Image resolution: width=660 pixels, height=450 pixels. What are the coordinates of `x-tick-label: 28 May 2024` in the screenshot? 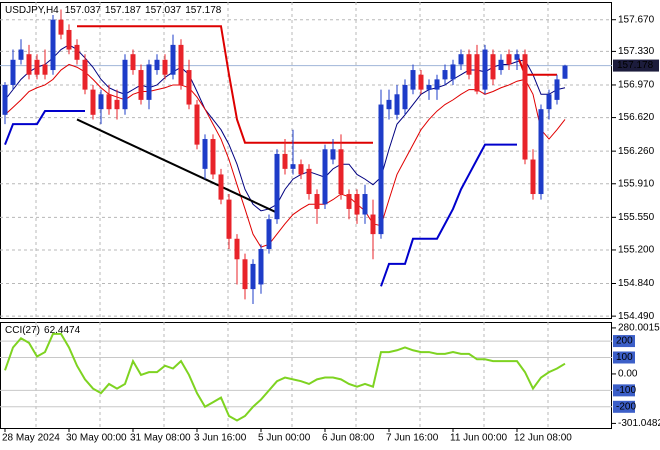 It's located at (31, 438).